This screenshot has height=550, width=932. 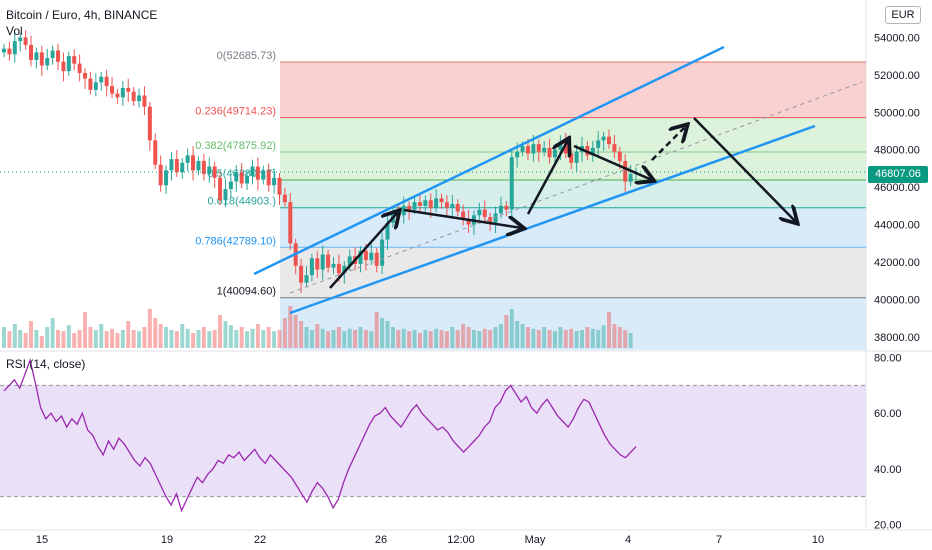 I want to click on price-tick-label: 40000.00, so click(x=897, y=300).